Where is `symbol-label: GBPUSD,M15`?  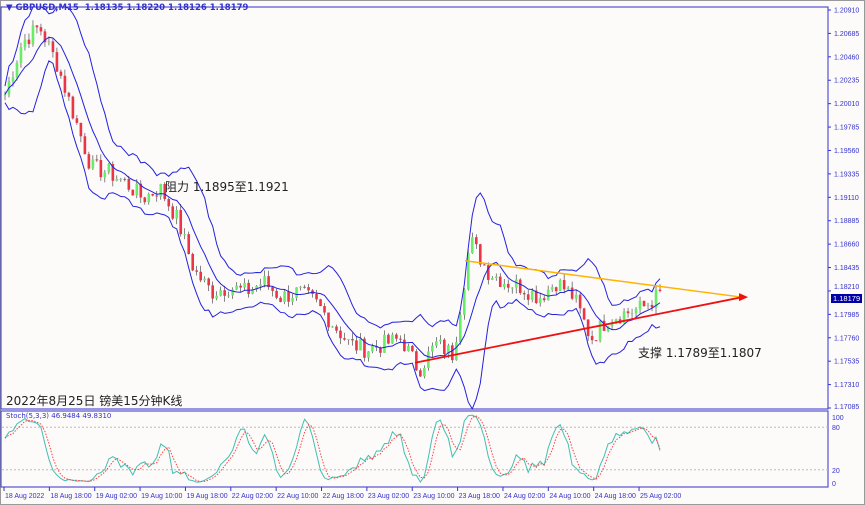 symbol-label: GBPUSD,M15 is located at coordinates (47, 8).